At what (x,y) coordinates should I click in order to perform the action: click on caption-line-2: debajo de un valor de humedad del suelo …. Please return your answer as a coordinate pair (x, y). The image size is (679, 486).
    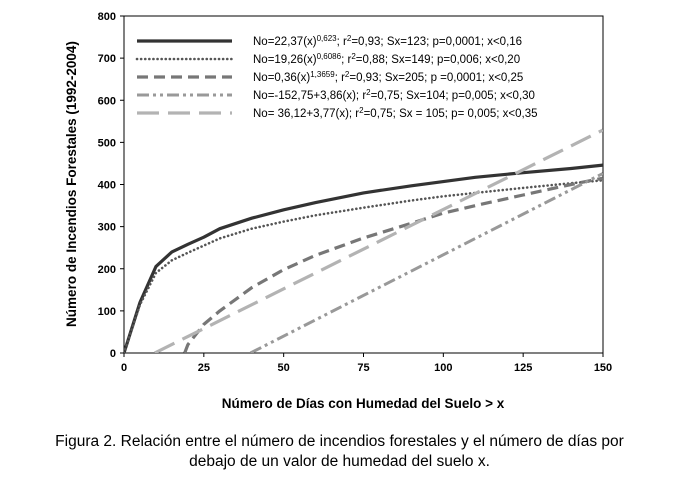
    Looking at the image, I should click on (339, 461).